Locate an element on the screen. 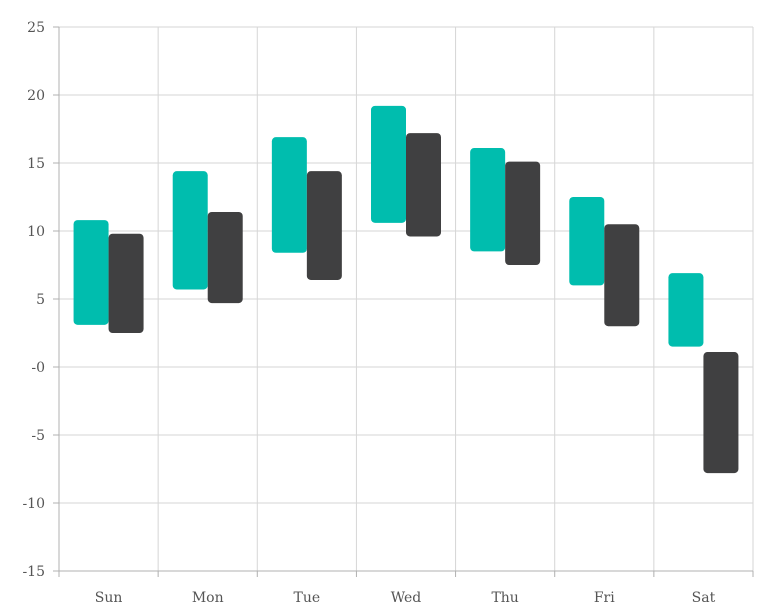  y-tick-label: -0 is located at coordinates (38, 368).